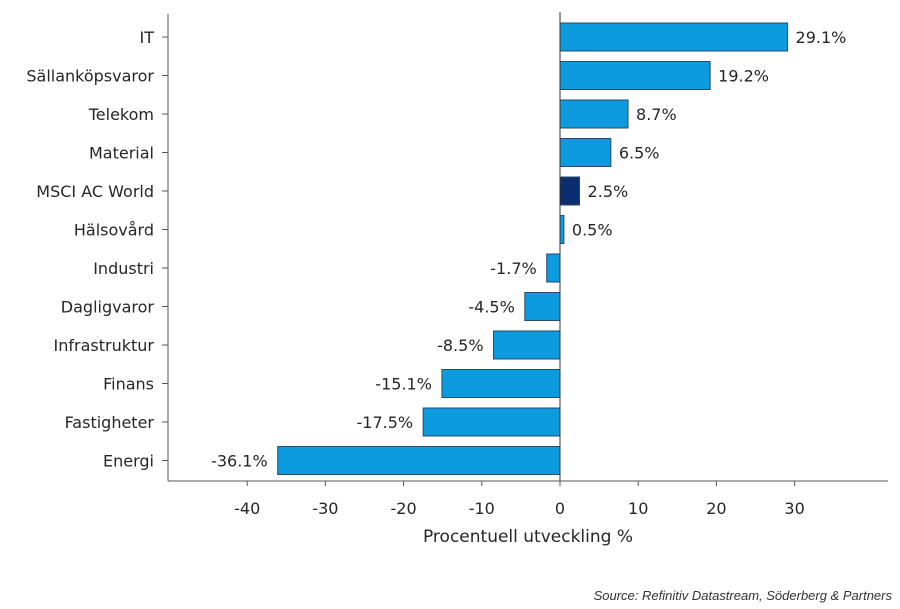  What do you see at coordinates (519, 508) in the screenshot?
I see `x-tick-labels: -40 -30 -20 -10 0 10 20 30` at bounding box center [519, 508].